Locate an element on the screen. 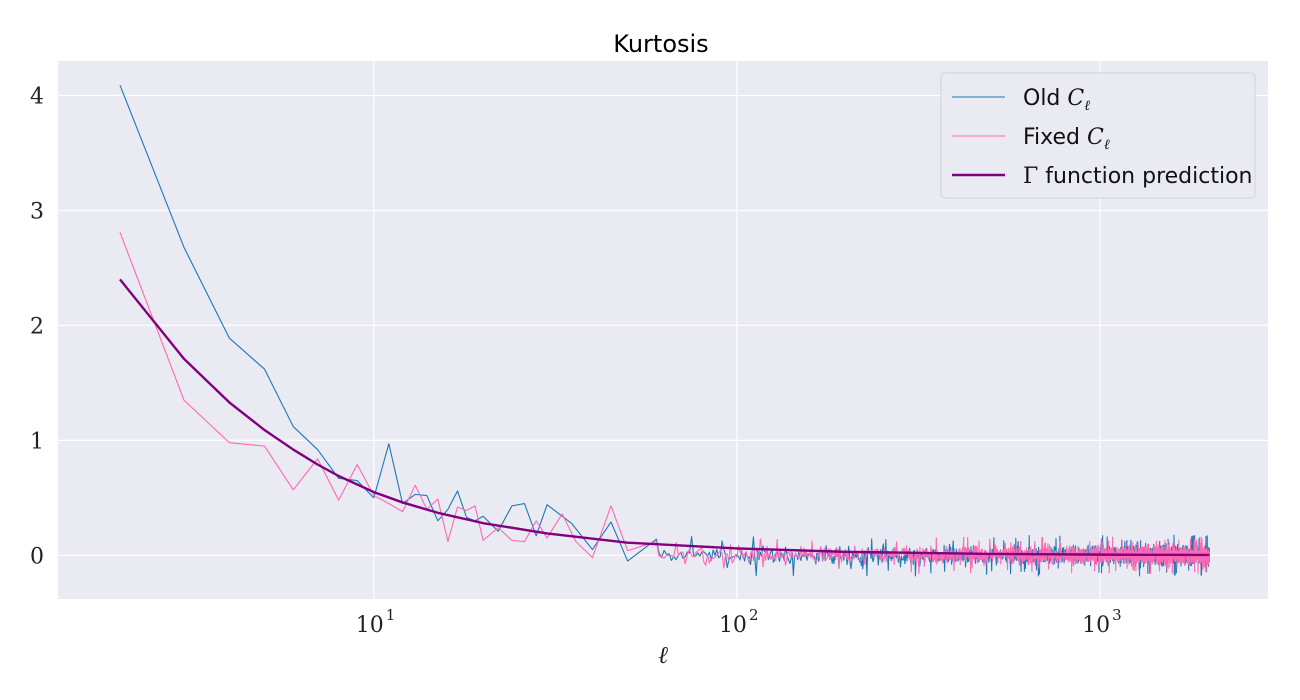 The height and width of the screenshot is (700, 1300). legend-label-fixed-cl: Fixed Cℓ is located at coordinates (1066, 139).